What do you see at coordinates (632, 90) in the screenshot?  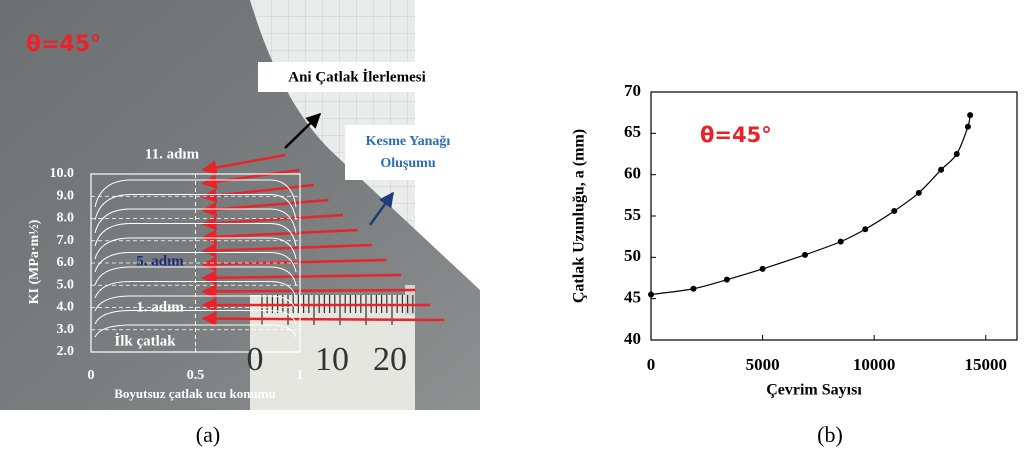 I see `y-tick-label: 70` at bounding box center [632, 90].